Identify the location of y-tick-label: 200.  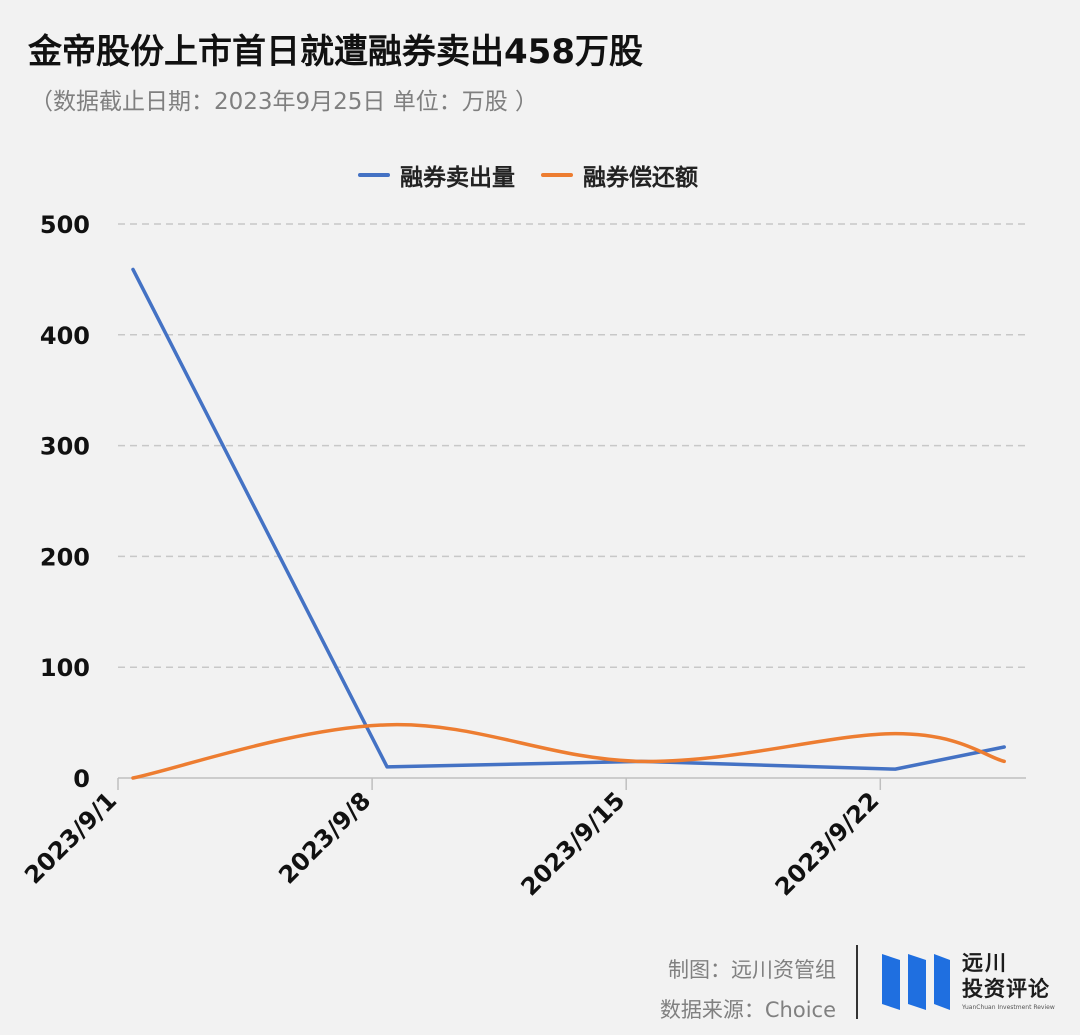
(65, 557).